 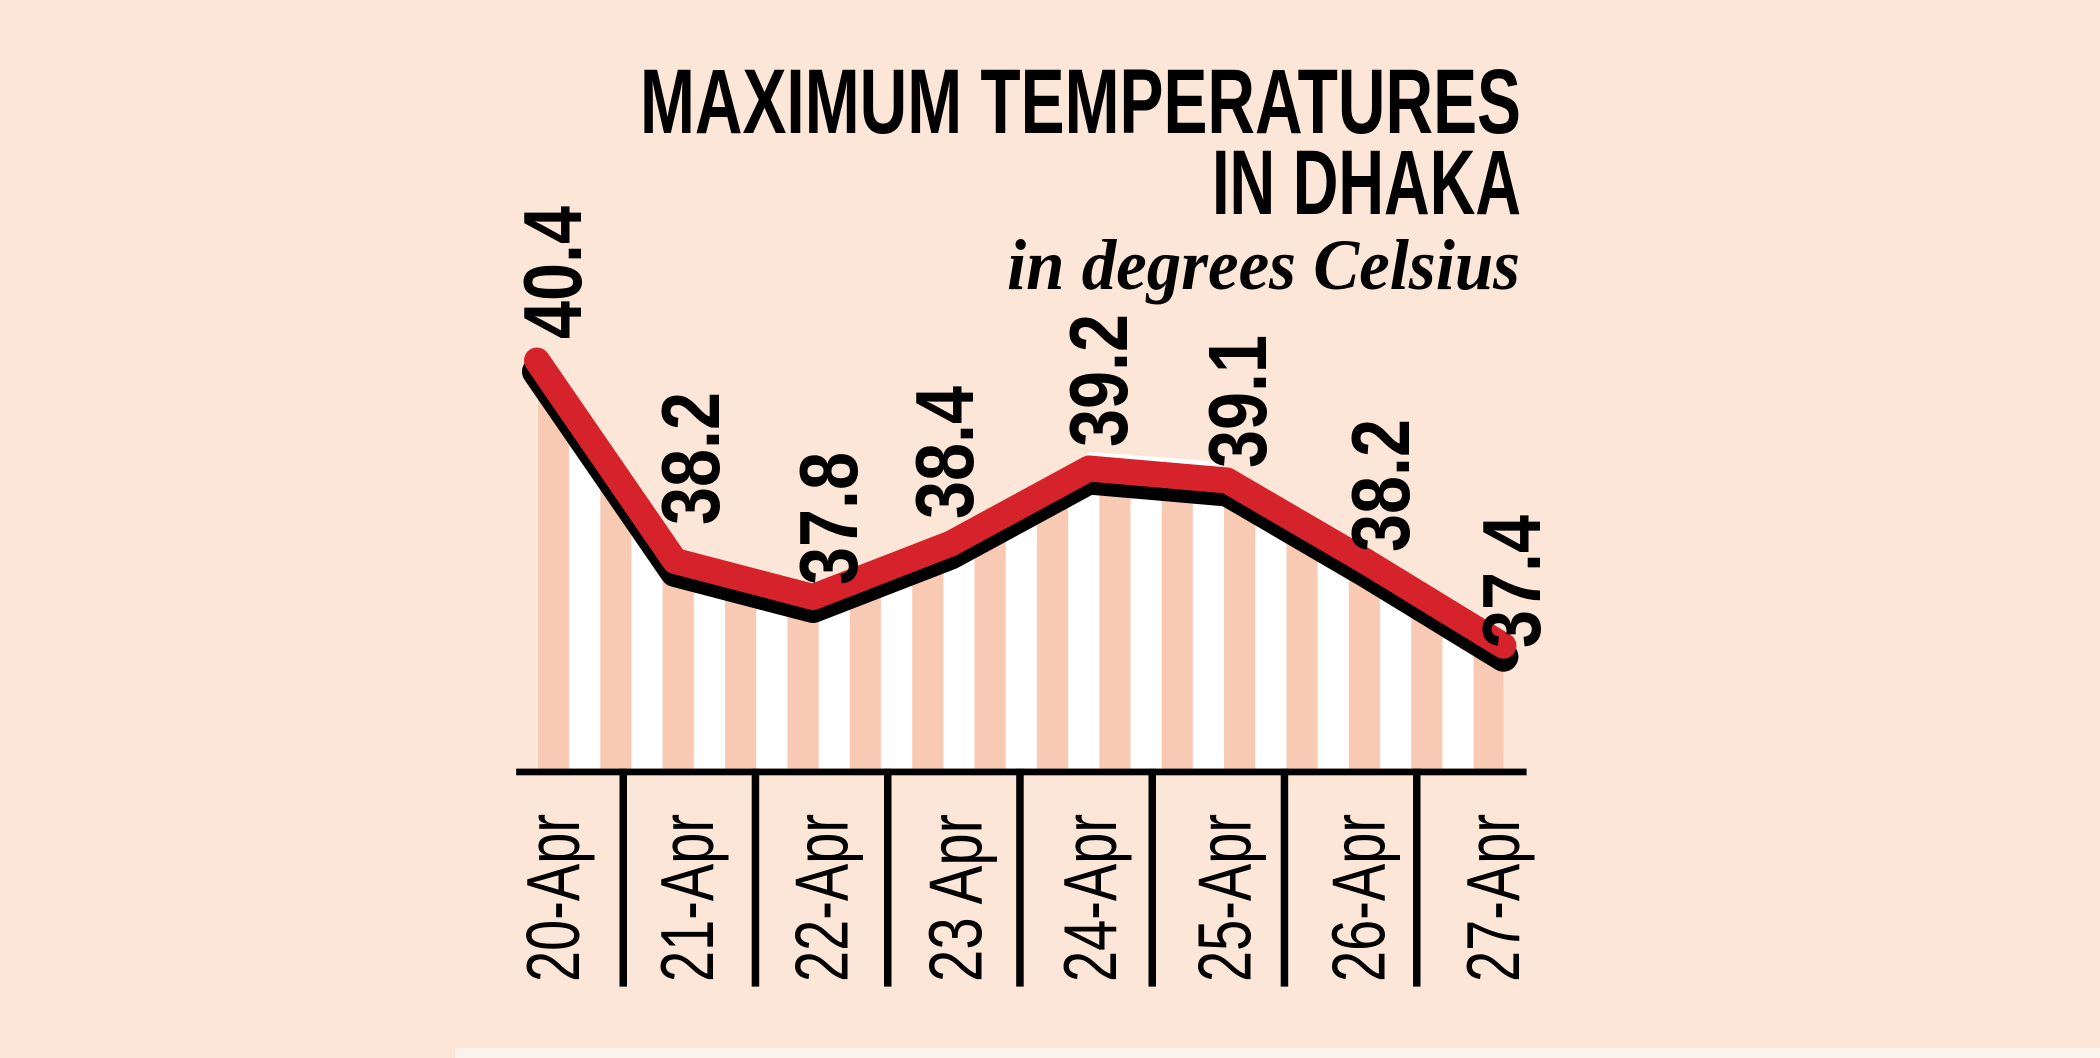 I want to click on svg-text: 27-Apr, so click(x=1493, y=898).